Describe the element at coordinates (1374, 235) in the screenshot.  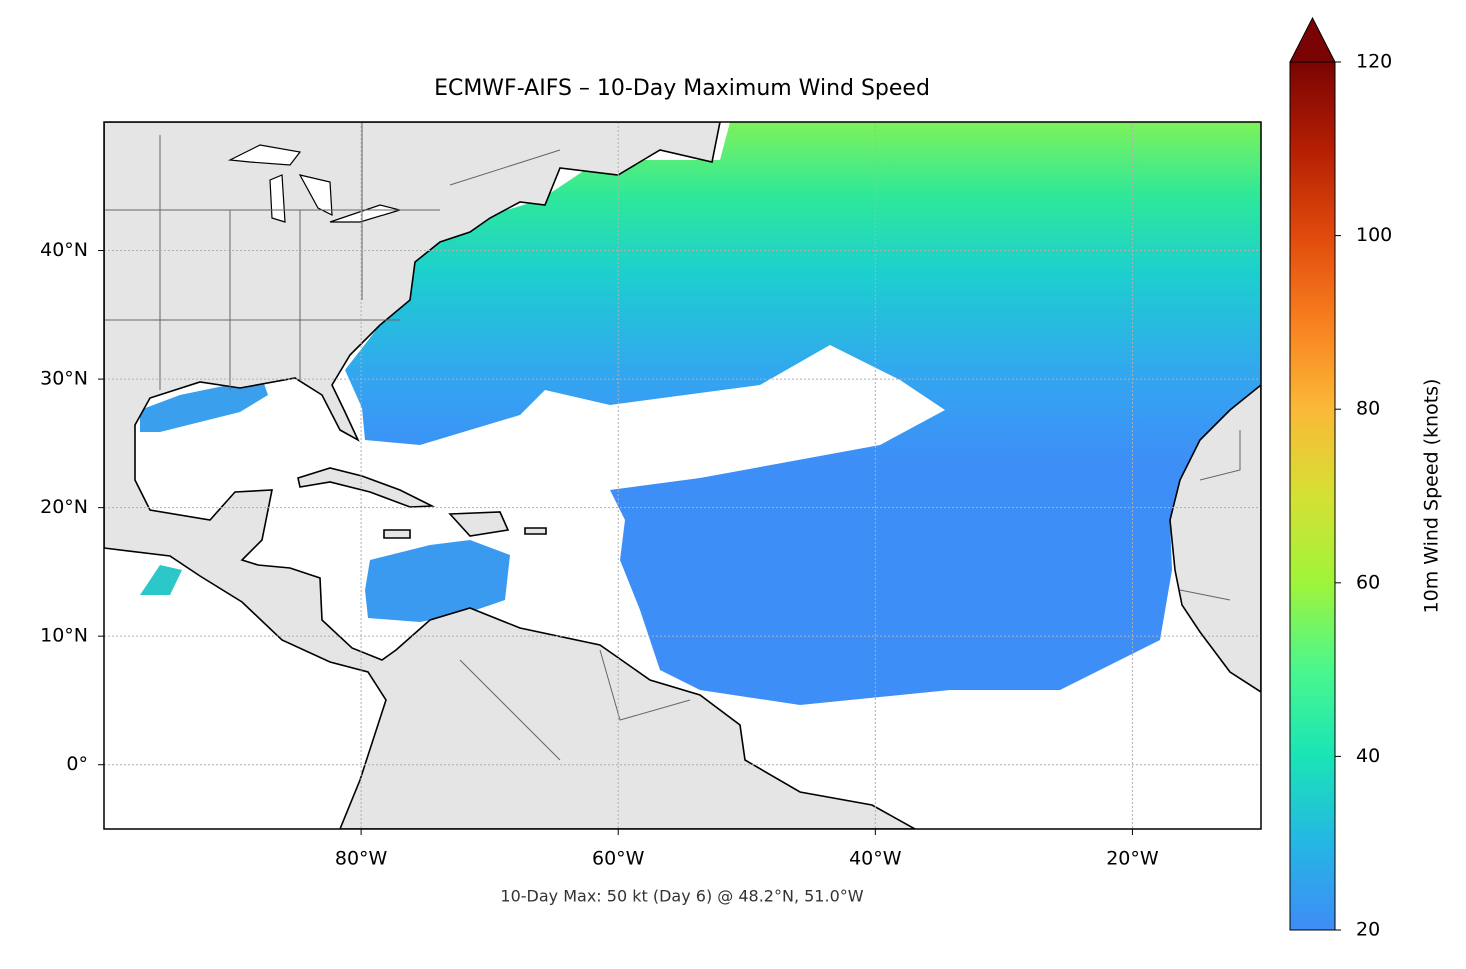
I see `colorbar-tick-label: 100` at that location.